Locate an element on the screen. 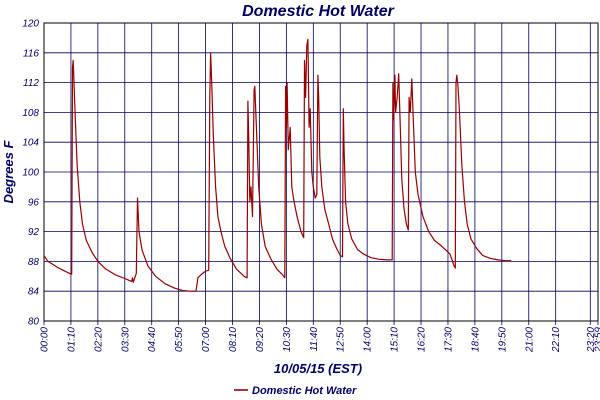  x-tick-label: 03:30 is located at coordinates (125, 339).